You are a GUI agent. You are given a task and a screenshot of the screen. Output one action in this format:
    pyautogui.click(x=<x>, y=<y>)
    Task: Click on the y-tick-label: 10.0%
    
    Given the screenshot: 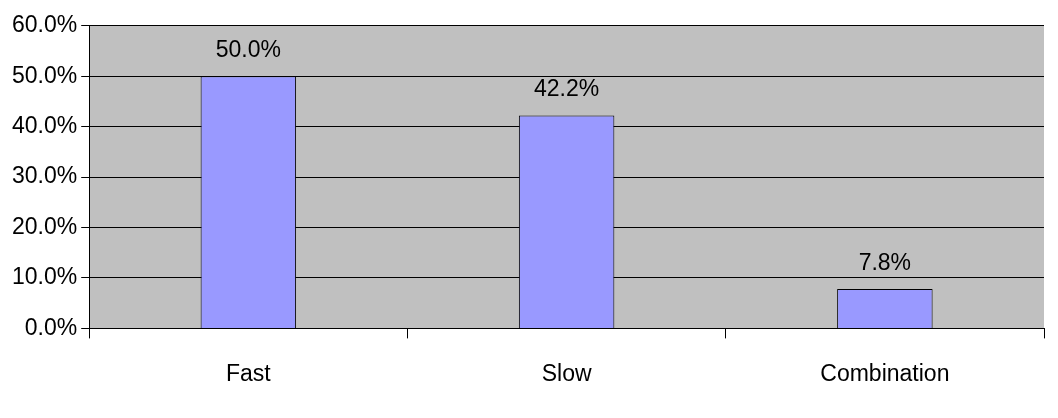 What is the action you would take?
    pyautogui.click(x=45, y=276)
    